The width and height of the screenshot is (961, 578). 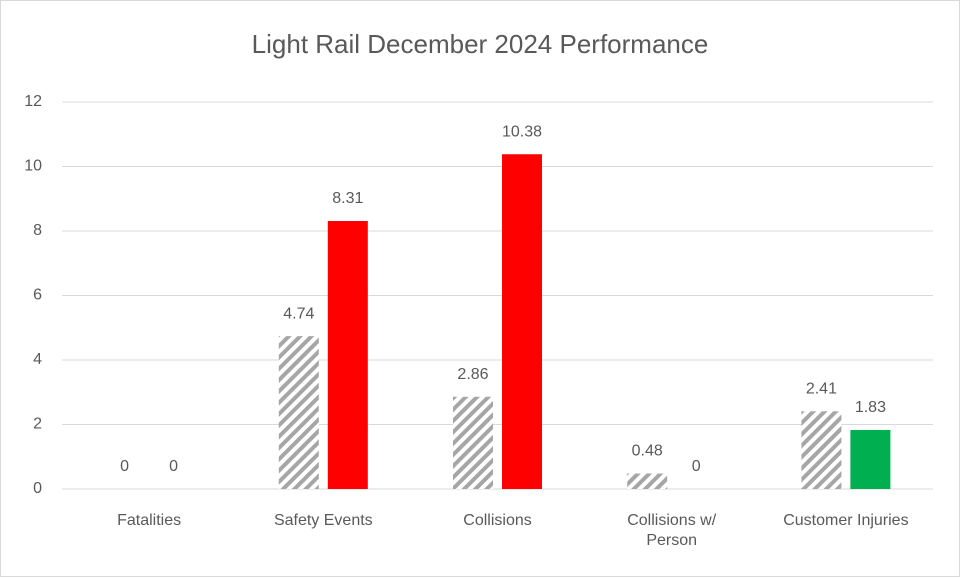 What do you see at coordinates (323, 520) in the screenshot?
I see `x-tick-label: Safety Events` at bounding box center [323, 520].